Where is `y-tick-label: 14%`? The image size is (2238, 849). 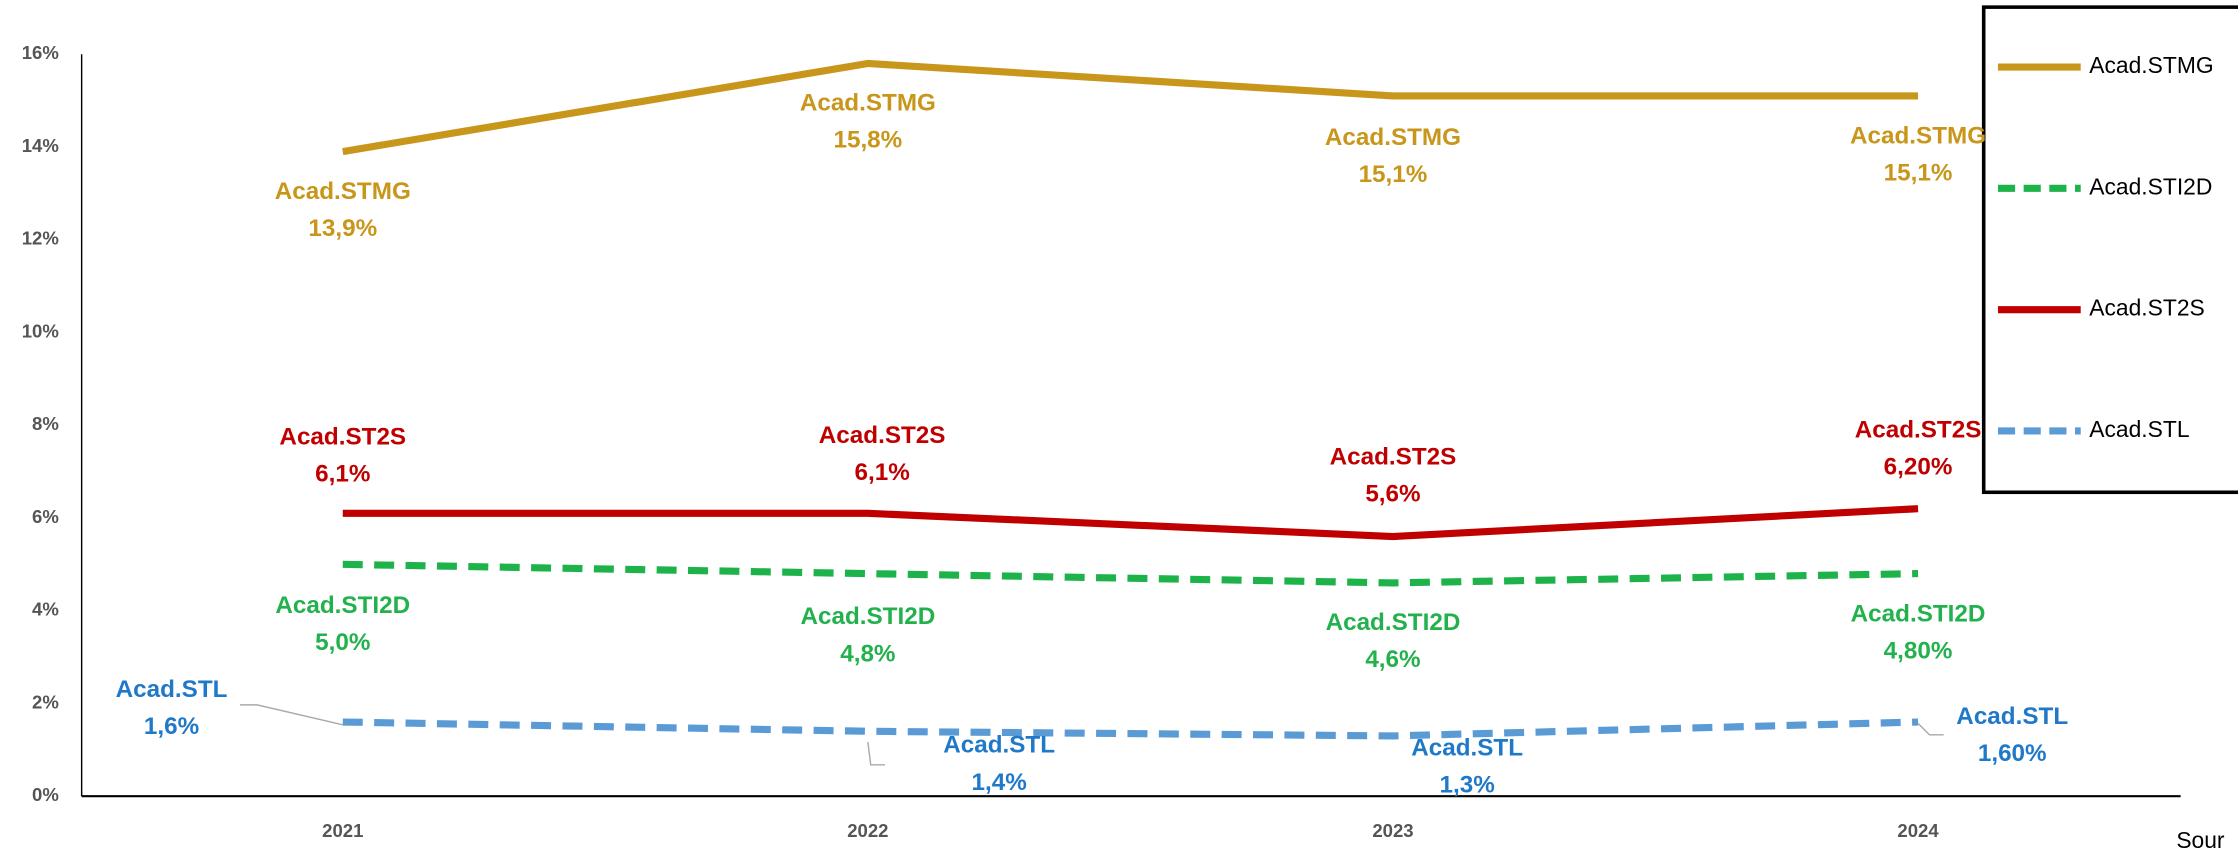 y-tick-label: 14% is located at coordinates (40, 145).